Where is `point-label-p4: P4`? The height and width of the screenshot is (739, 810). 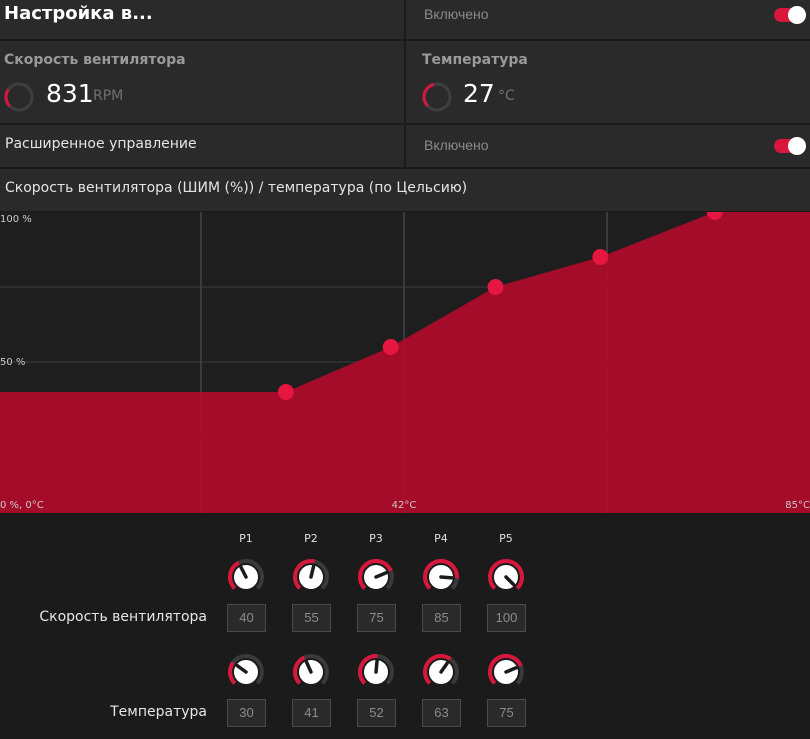
point-label-p4: P4 is located at coordinates (441, 538).